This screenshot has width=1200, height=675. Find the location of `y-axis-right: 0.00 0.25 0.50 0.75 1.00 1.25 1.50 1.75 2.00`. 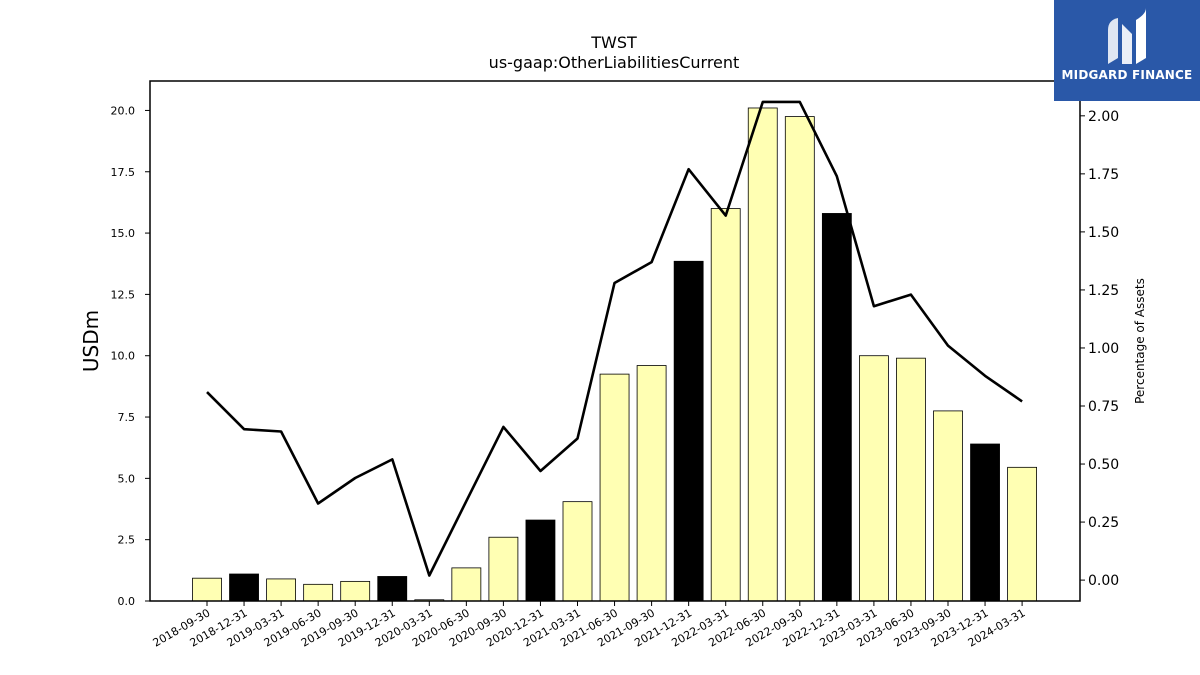

y-axis-right: 0.00 0.25 0.50 0.75 1.00 1.25 1.50 1.75 2.00 is located at coordinates (1099, 349).